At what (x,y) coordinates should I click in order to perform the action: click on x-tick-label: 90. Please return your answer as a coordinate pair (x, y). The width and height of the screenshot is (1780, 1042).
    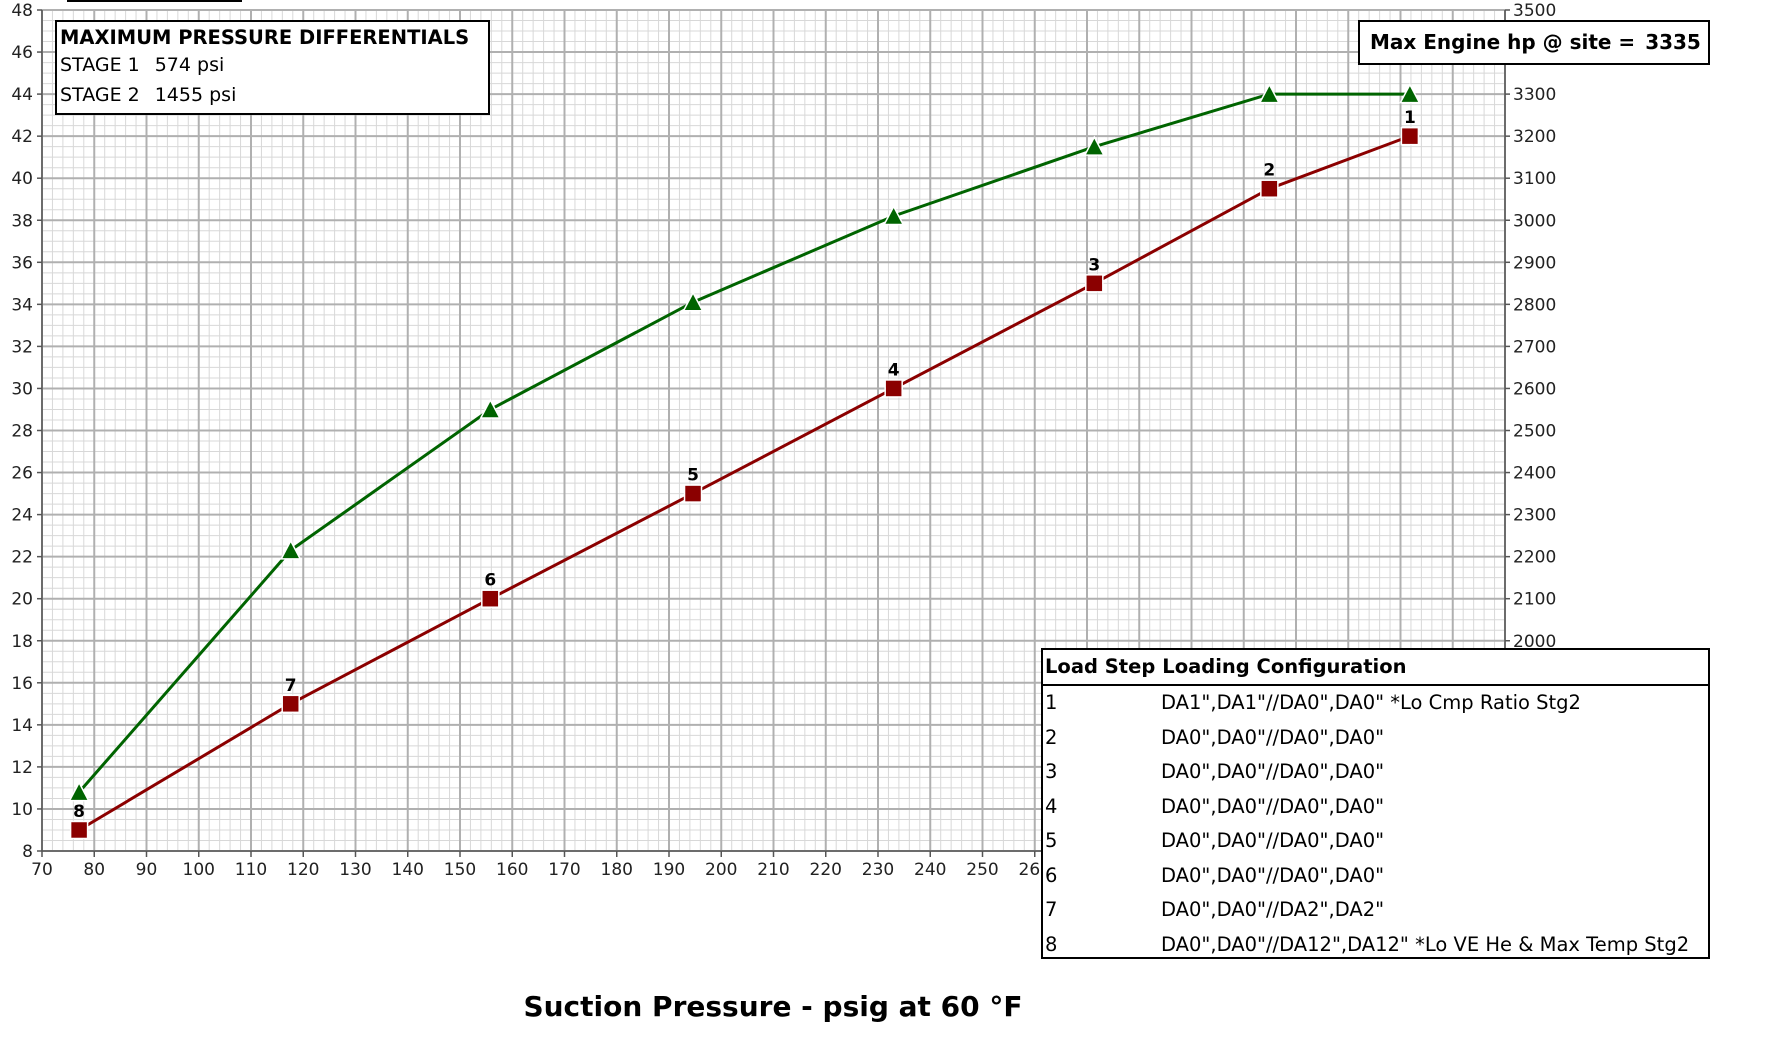
    Looking at the image, I should click on (147, 870).